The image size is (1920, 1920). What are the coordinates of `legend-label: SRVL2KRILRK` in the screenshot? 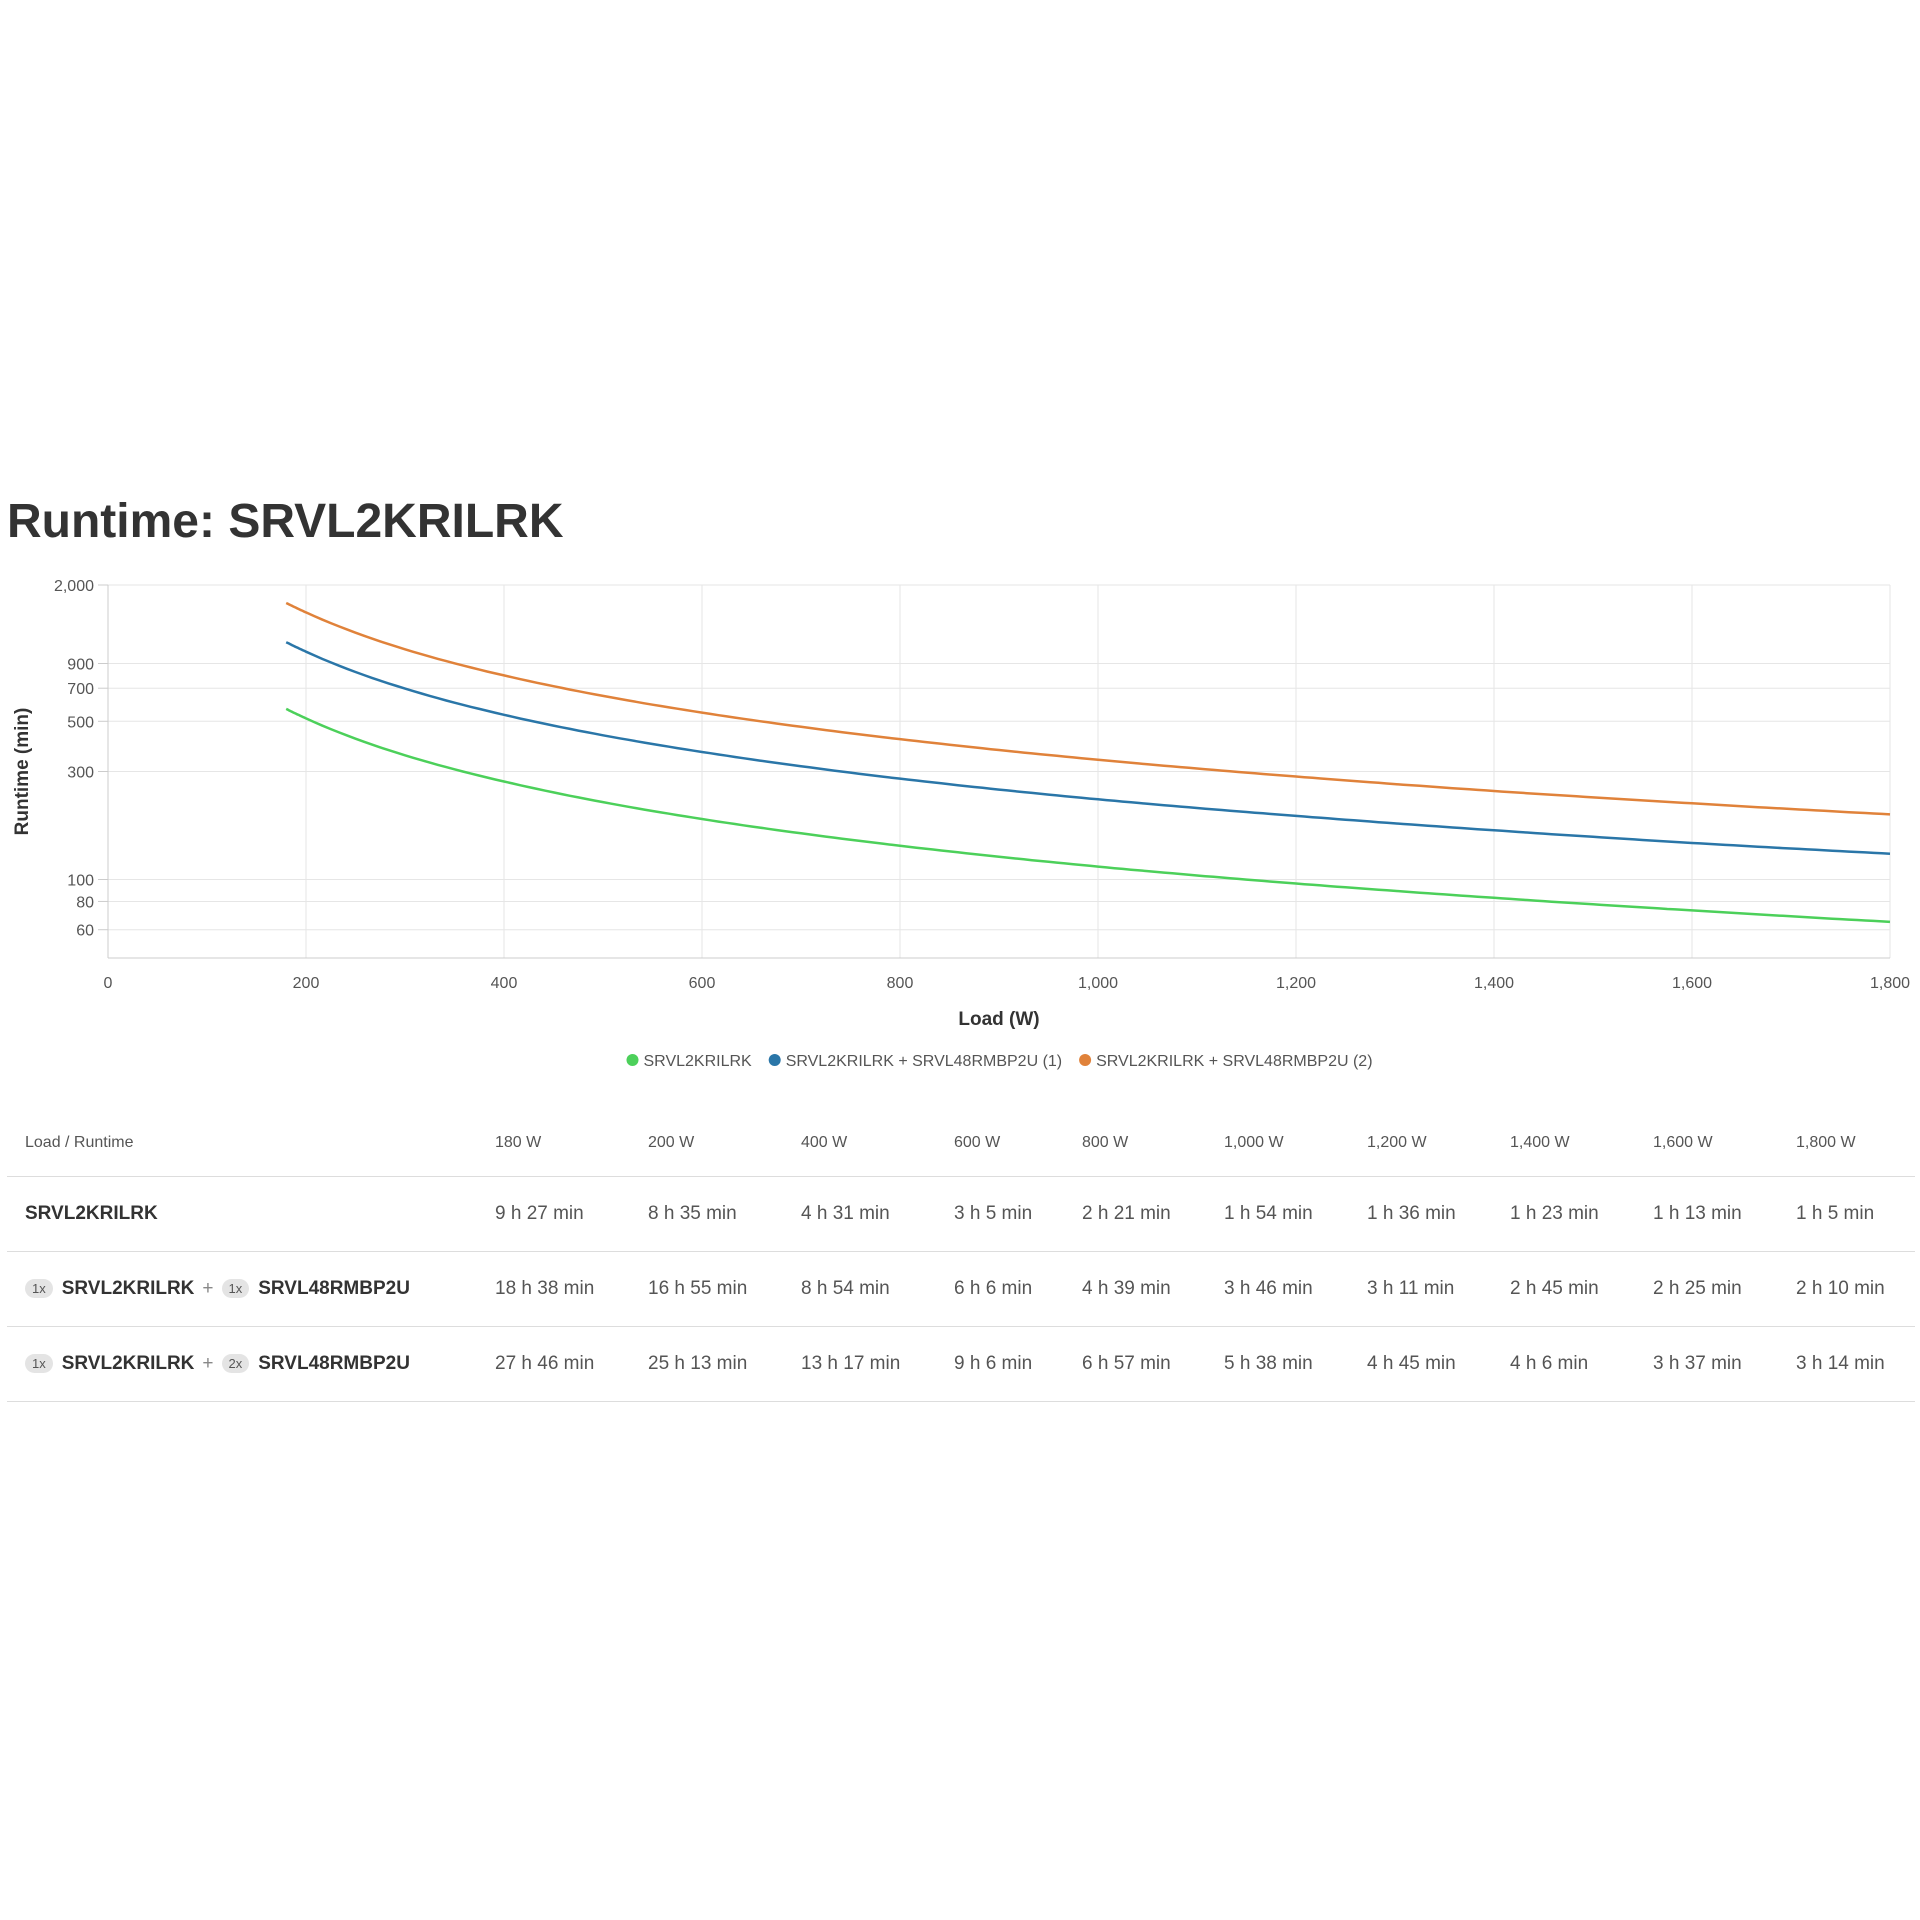 It's located at (698, 1061).